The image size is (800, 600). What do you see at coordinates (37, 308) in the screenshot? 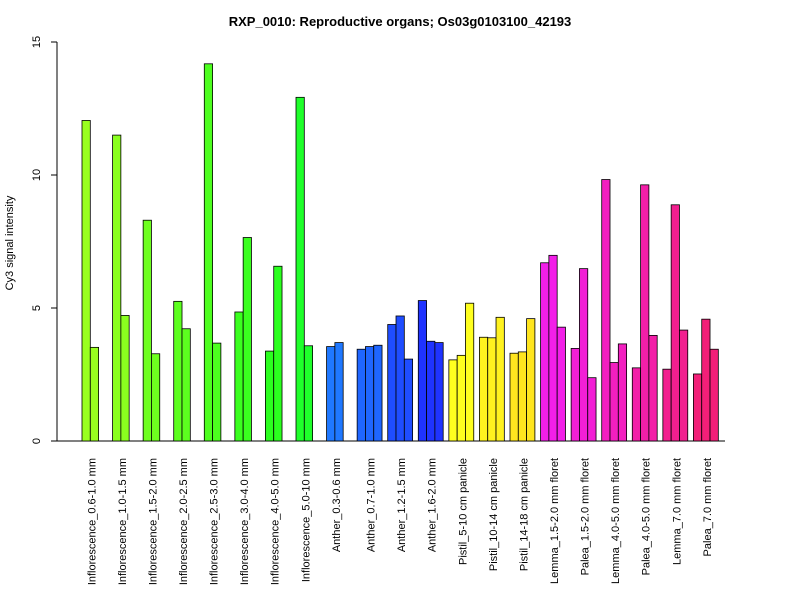
I see `y-tick-label: 5` at bounding box center [37, 308].